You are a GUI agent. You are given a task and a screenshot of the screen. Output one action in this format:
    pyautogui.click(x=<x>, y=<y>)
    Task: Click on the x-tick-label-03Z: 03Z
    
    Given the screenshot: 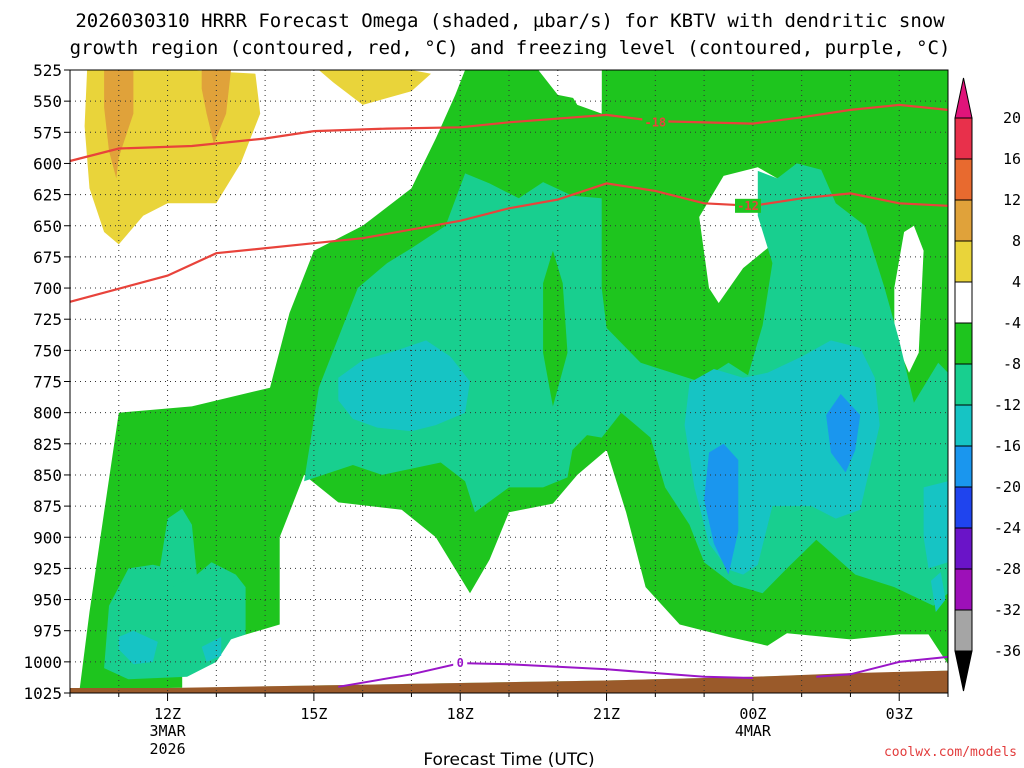 What is the action you would take?
    pyautogui.click(x=899, y=714)
    